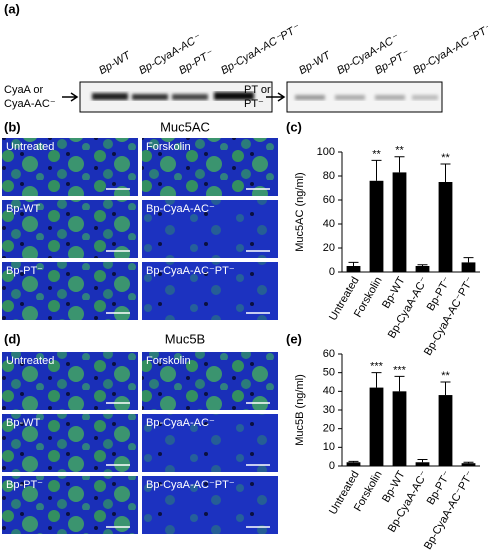 Image resolution: width=488 pixels, height=550 pixels. Describe the element at coordinates (326, 152) in the screenshot. I see `y-tick-label: 100` at that location.